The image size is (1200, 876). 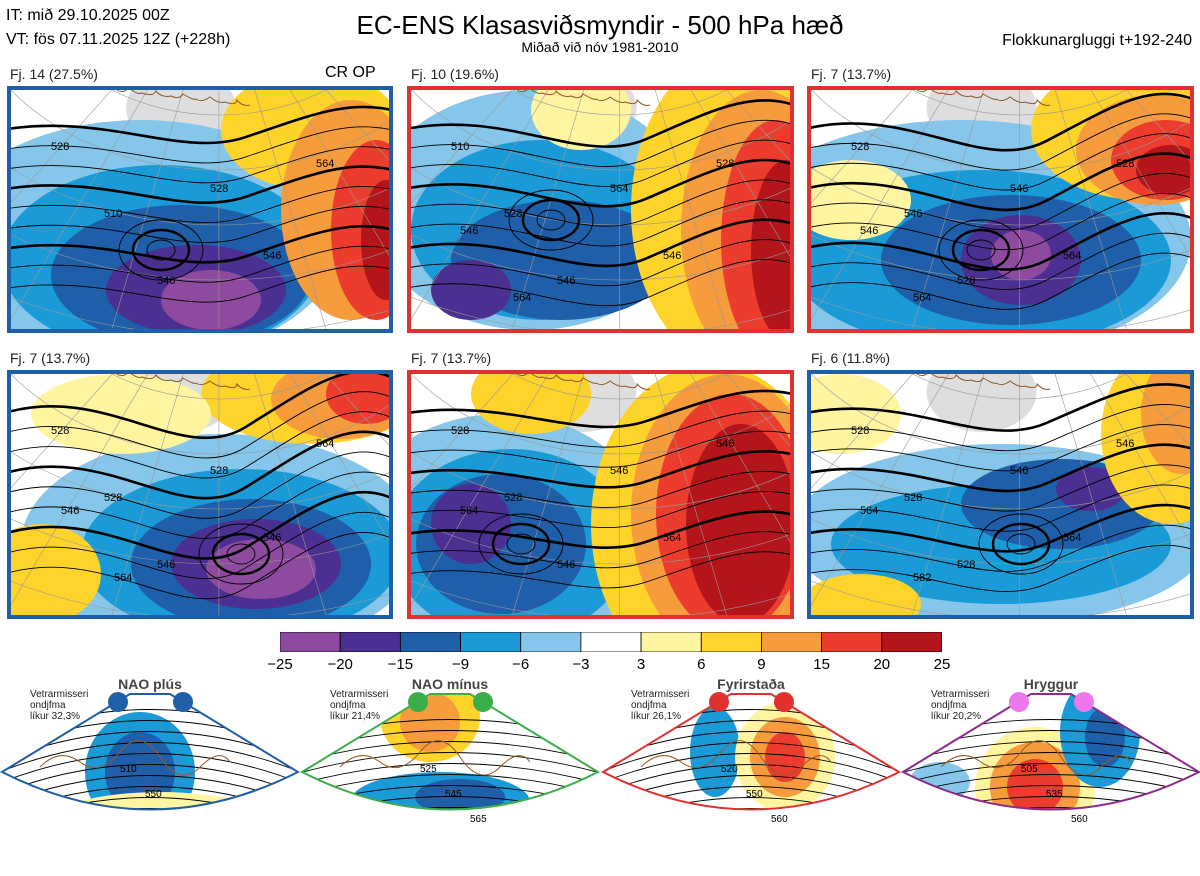 I want to click on cluster-map-4: 528 528 546 528 546 564 546 564, so click(x=200, y=494).